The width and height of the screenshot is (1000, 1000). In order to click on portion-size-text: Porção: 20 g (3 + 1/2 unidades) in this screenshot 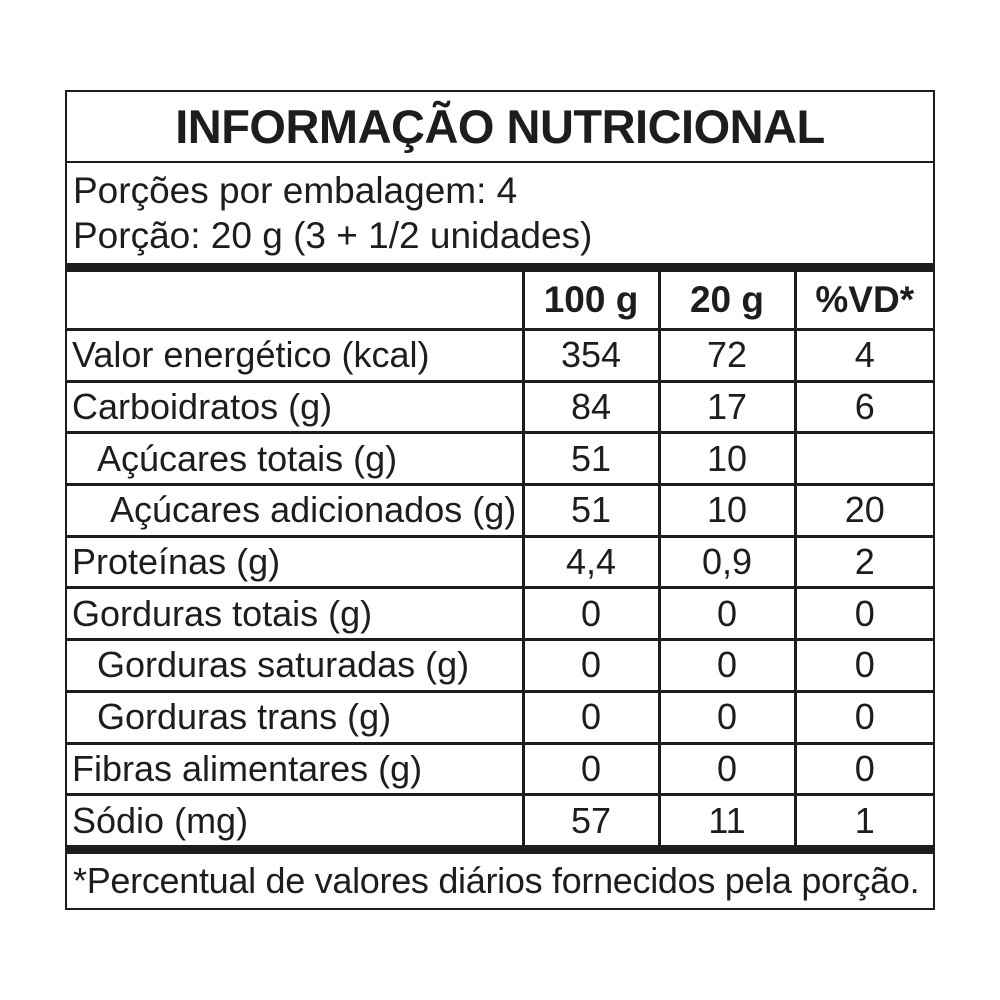, I will do `click(333, 236)`.